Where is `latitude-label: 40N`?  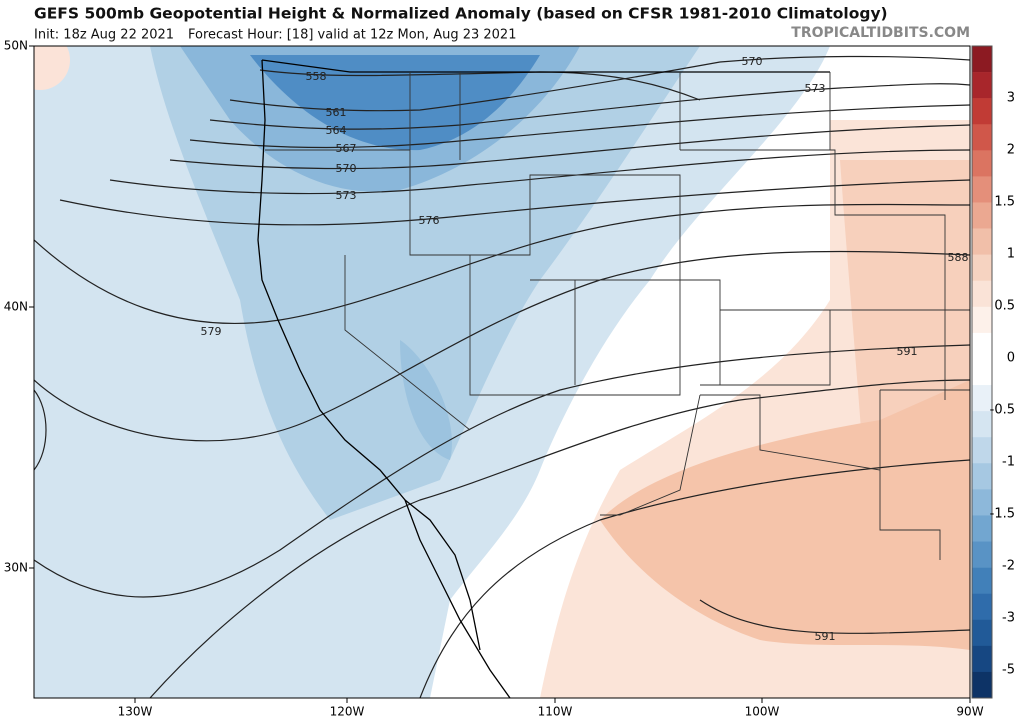
latitude-label: 40N is located at coordinates (16, 307).